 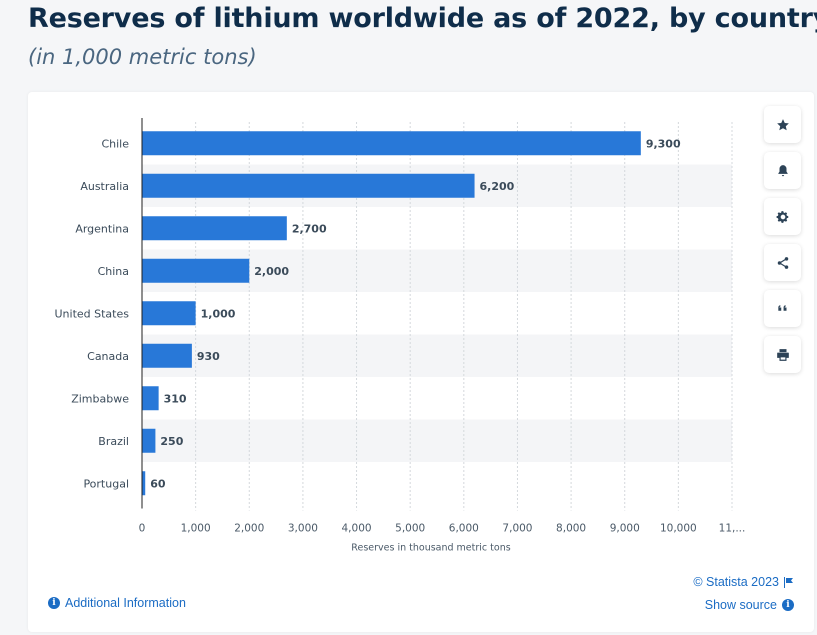 What do you see at coordinates (218, 313) in the screenshot?
I see `value-label: 1,000` at bounding box center [218, 313].